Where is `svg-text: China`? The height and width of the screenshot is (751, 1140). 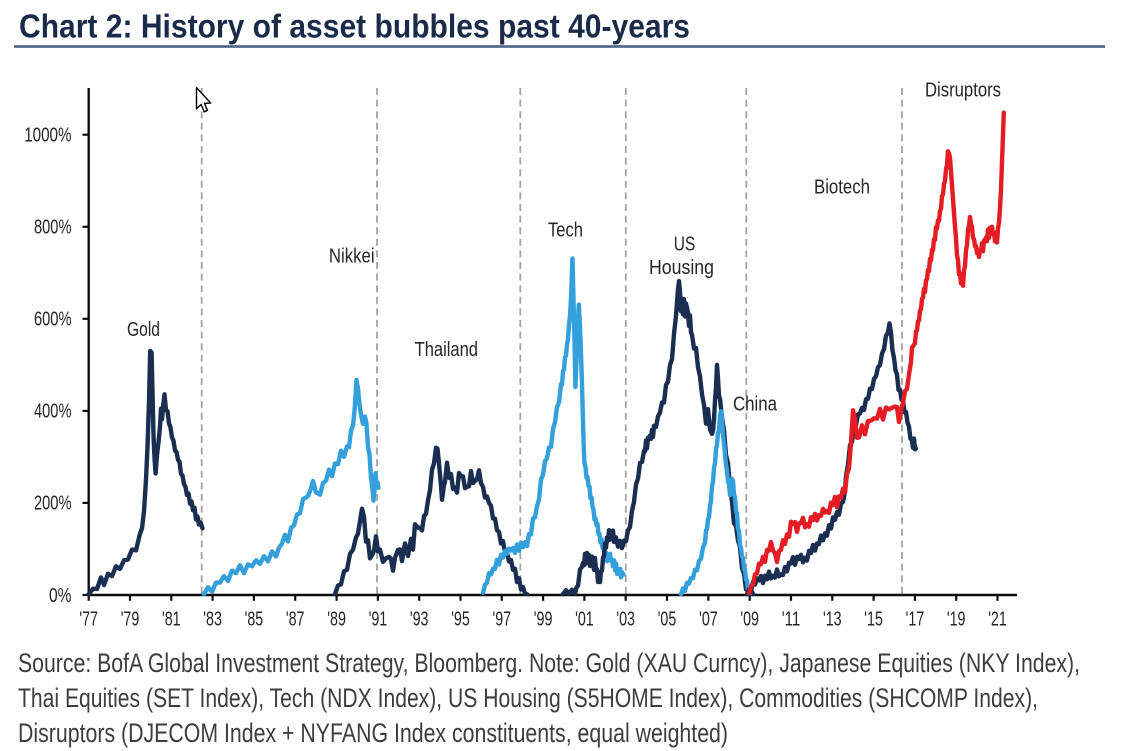 svg-text: China is located at coordinates (755, 405).